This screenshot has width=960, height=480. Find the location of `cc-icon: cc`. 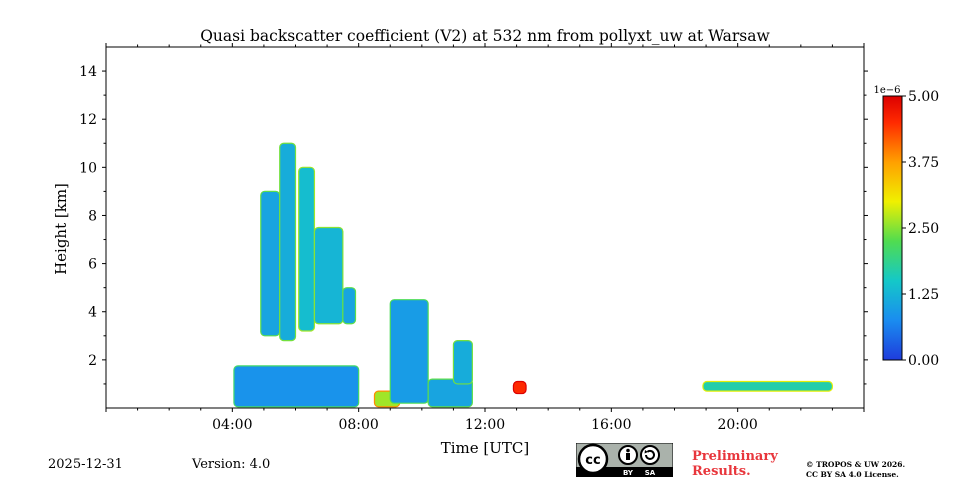

cc-icon: cc is located at coordinates (593, 459).